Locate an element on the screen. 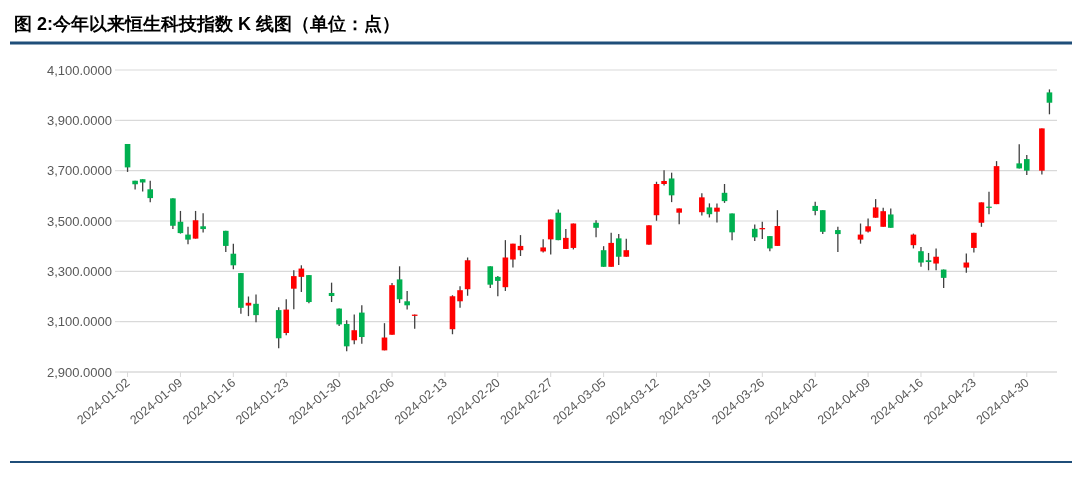  y-tick-label: 3,900.0000 is located at coordinates (79, 120).